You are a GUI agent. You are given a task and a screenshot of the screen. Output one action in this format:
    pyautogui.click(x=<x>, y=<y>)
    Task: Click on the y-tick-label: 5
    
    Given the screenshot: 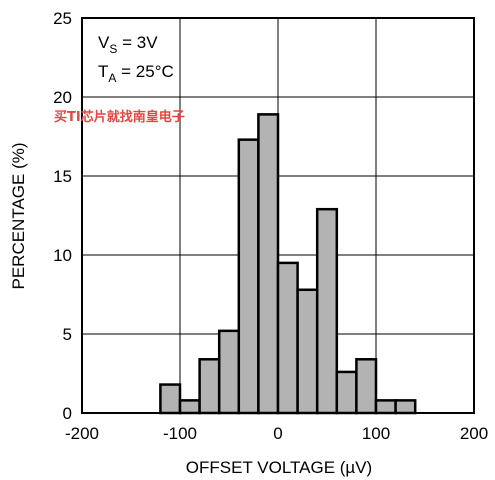 What is the action you would take?
    pyautogui.click(x=67, y=334)
    